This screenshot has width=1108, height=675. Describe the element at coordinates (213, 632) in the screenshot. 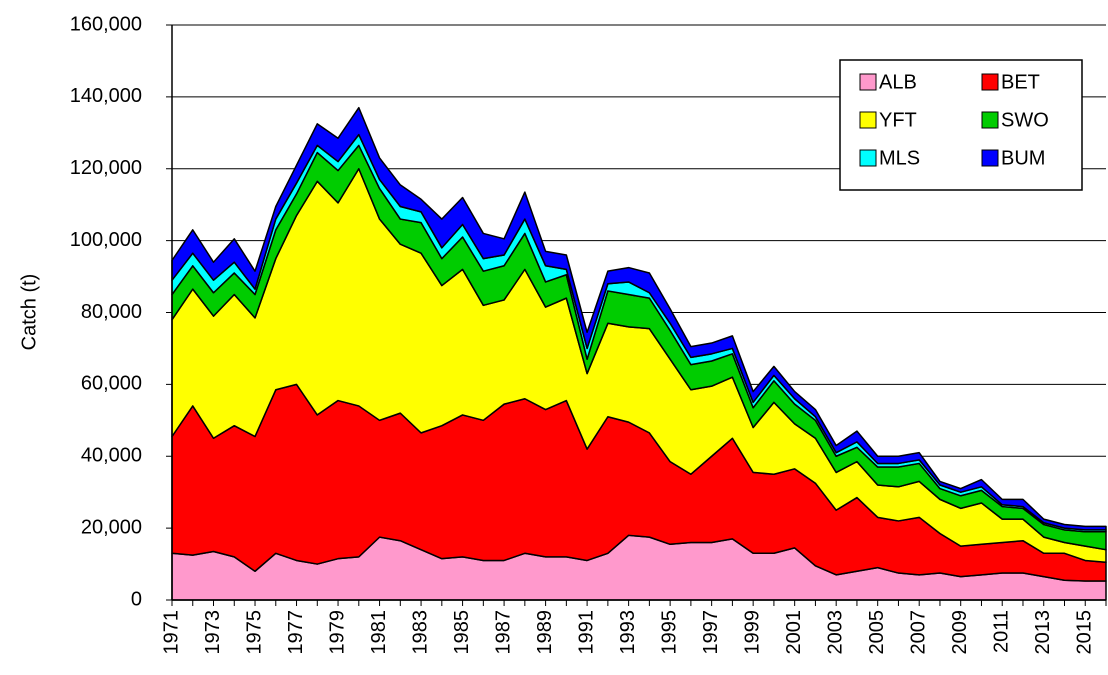

I see `x-tick-label: 1973` at that location.